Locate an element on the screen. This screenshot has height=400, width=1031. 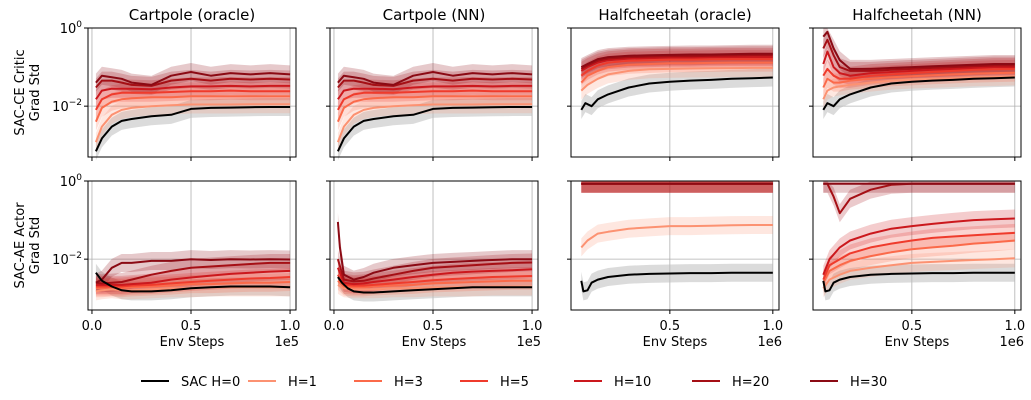
legend: SAC H=0 H=1 H=3 H=5 H=10 H=20 H=30 is located at coordinates (514, 382).